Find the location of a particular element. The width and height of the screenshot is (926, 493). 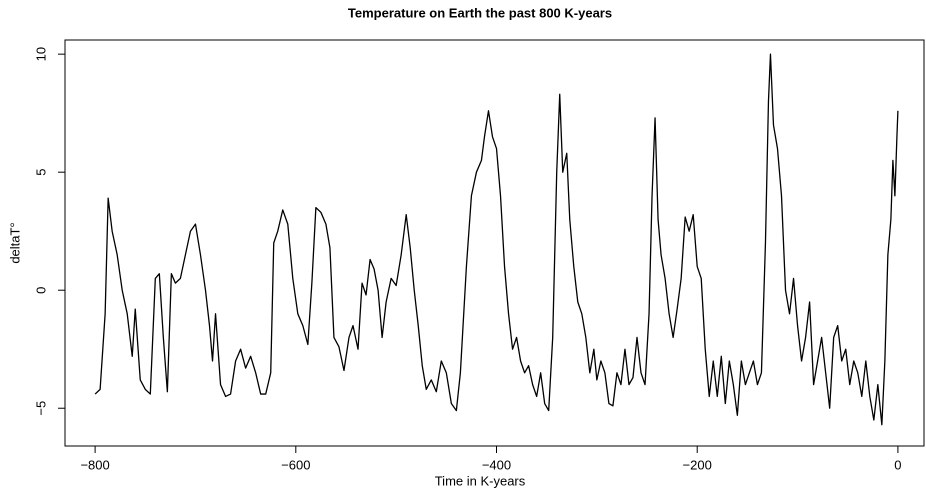

x-axis-label: Time in K-years is located at coordinates (480, 480).